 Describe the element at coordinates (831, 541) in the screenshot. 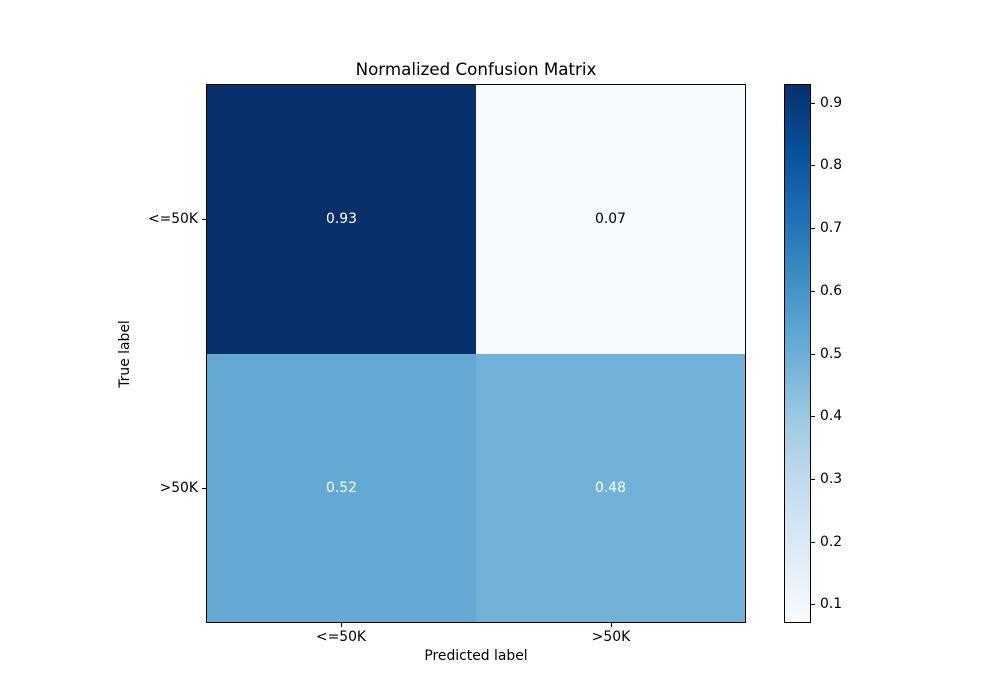

I see `colorbar-tick-label: 0.2` at that location.